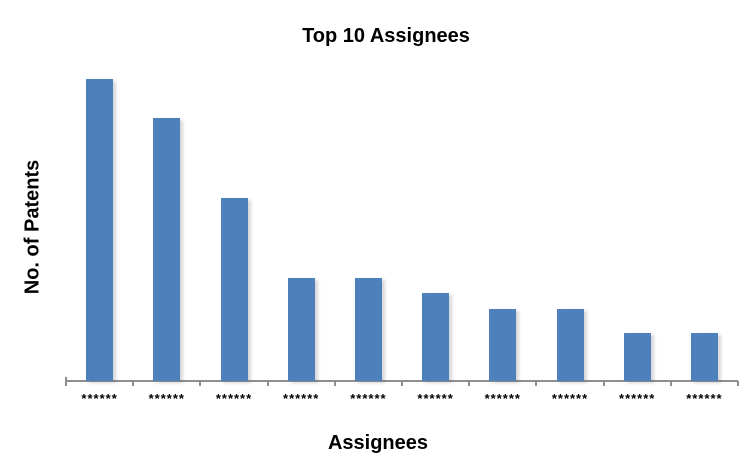 The height and width of the screenshot is (476, 748). What do you see at coordinates (378, 443) in the screenshot?
I see `x-axis-title: Assignees` at bounding box center [378, 443].